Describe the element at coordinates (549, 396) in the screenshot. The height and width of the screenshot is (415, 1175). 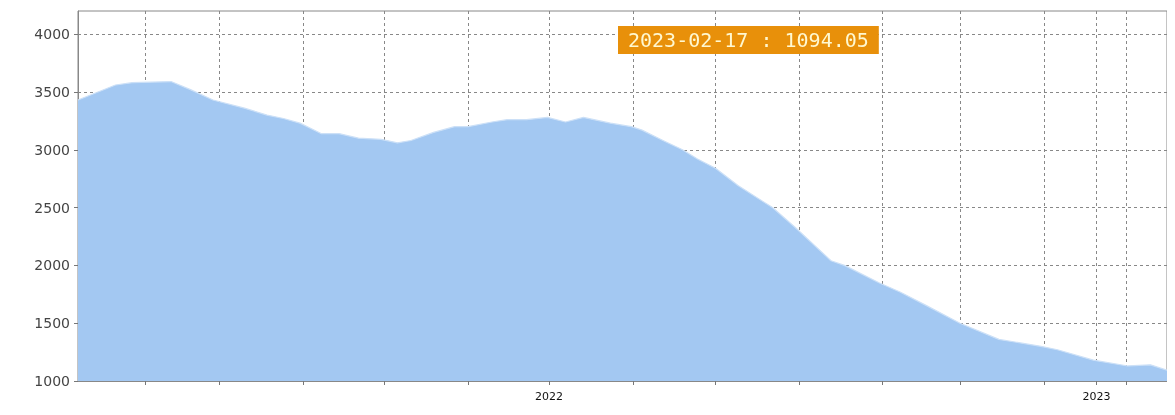
I see `x-tick-label: 2022` at that location.